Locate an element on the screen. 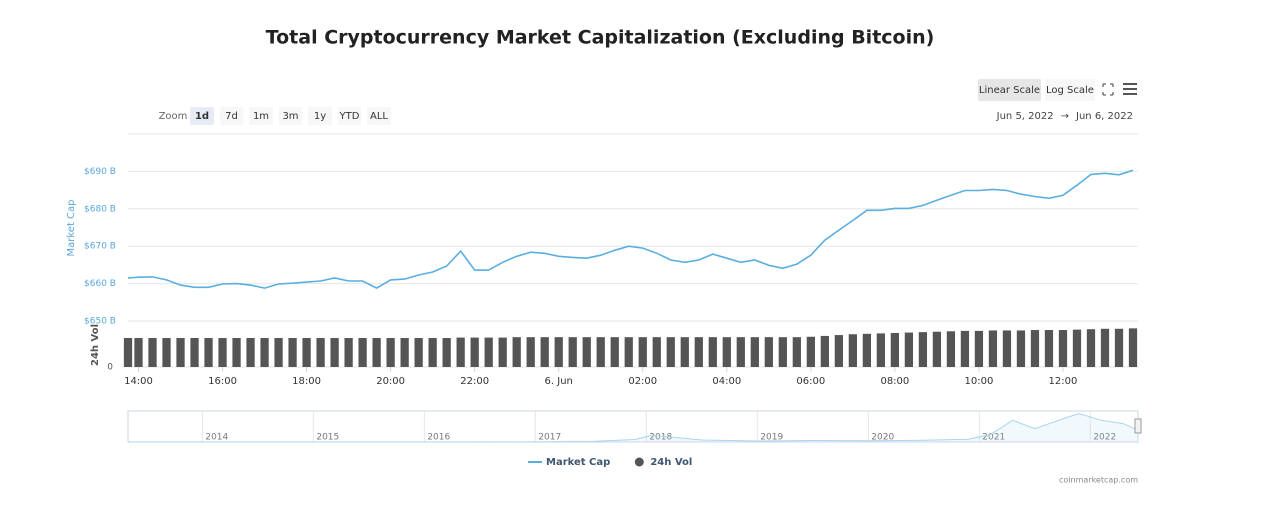  x-tick-label: 20:00 is located at coordinates (390, 381).